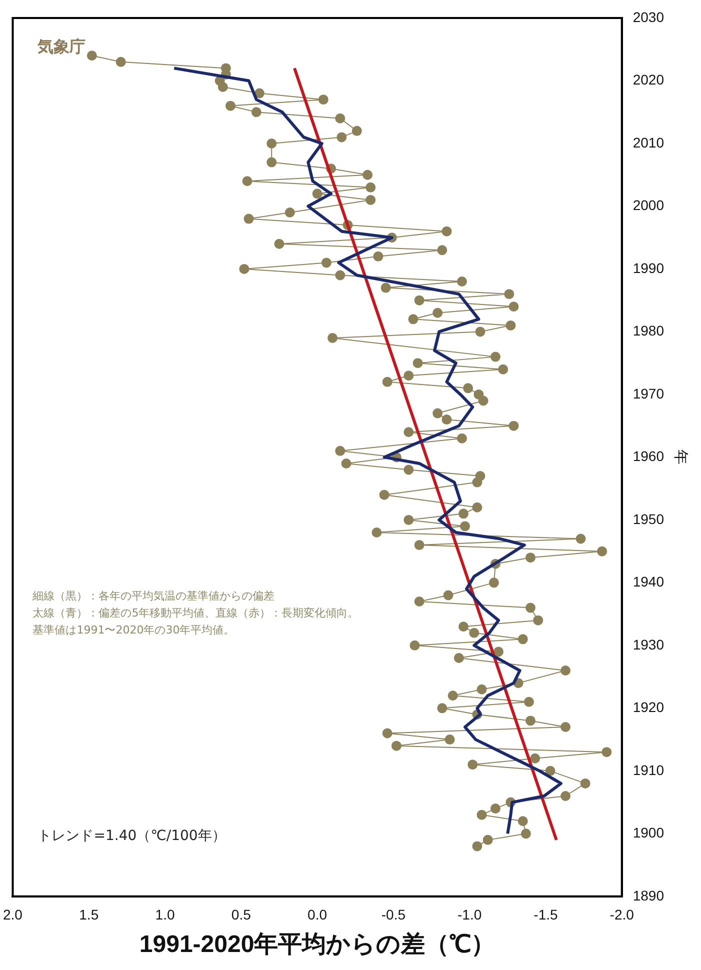 This screenshot has width=701, height=970. What do you see at coordinates (648, 644) in the screenshot?
I see `y-tick-label: 1930` at bounding box center [648, 644].